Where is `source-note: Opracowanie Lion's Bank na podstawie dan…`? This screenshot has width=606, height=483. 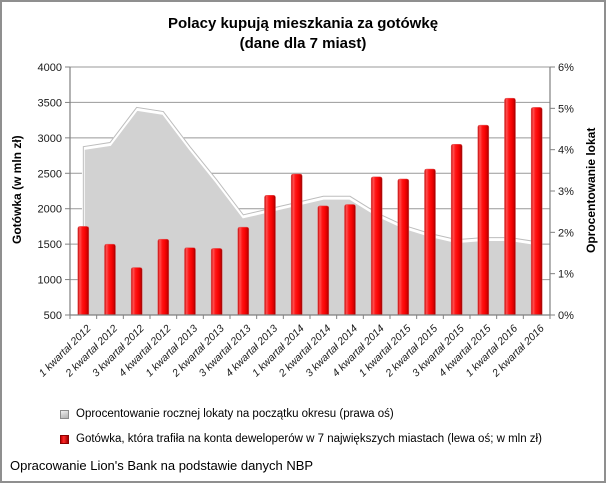
source-note: Opracowanie Lion's Bank na podstawie dan… is located at coordinates (162, 465).